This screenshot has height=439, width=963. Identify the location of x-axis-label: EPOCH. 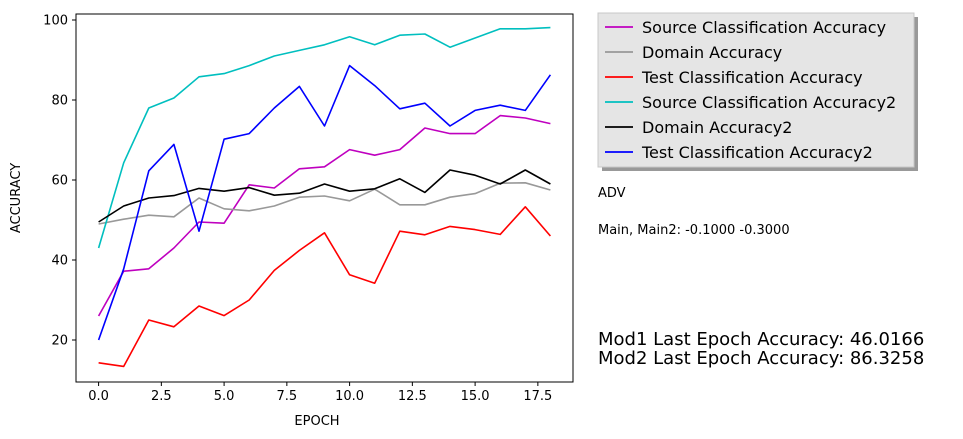
(316, 421).